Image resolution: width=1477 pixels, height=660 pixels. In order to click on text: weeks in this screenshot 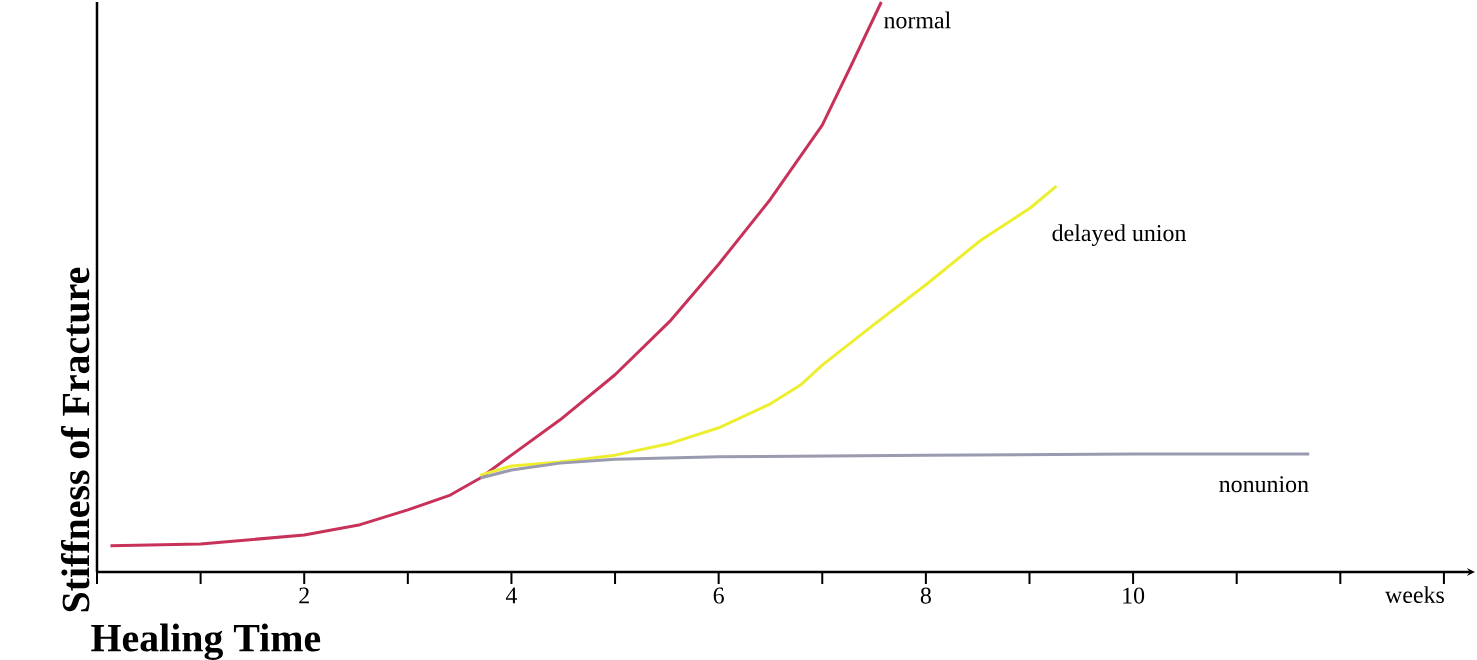, I will do `click(1414, 595)`.